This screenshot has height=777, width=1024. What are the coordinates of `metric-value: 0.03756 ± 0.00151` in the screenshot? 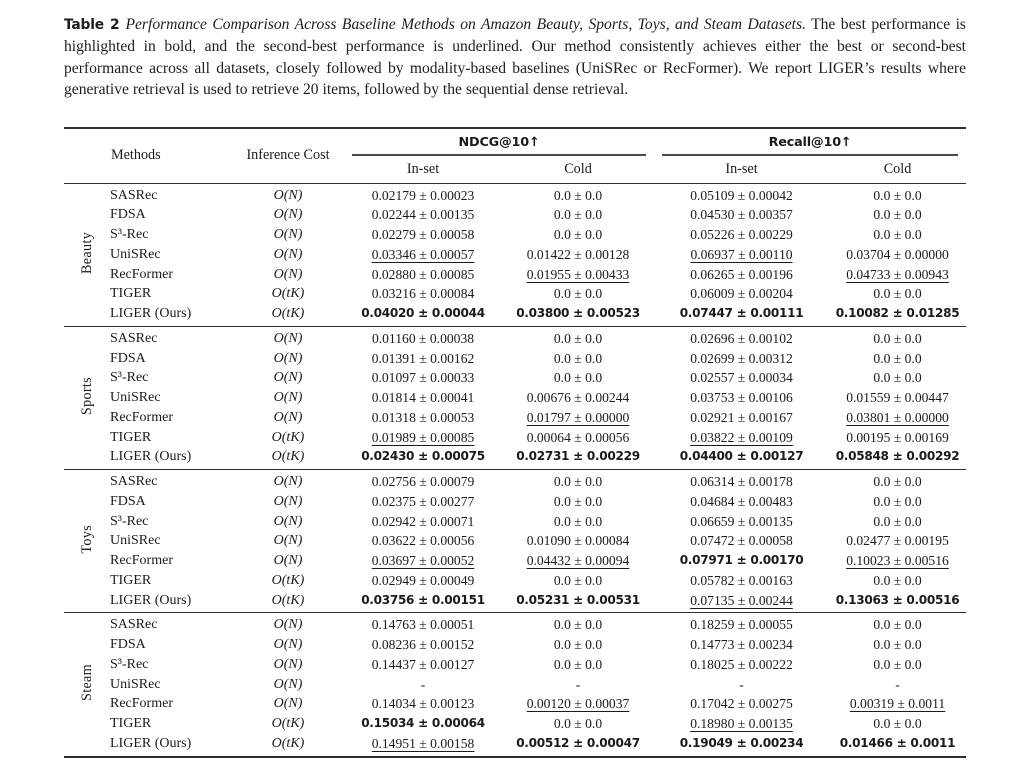 It's located at (423, 602).